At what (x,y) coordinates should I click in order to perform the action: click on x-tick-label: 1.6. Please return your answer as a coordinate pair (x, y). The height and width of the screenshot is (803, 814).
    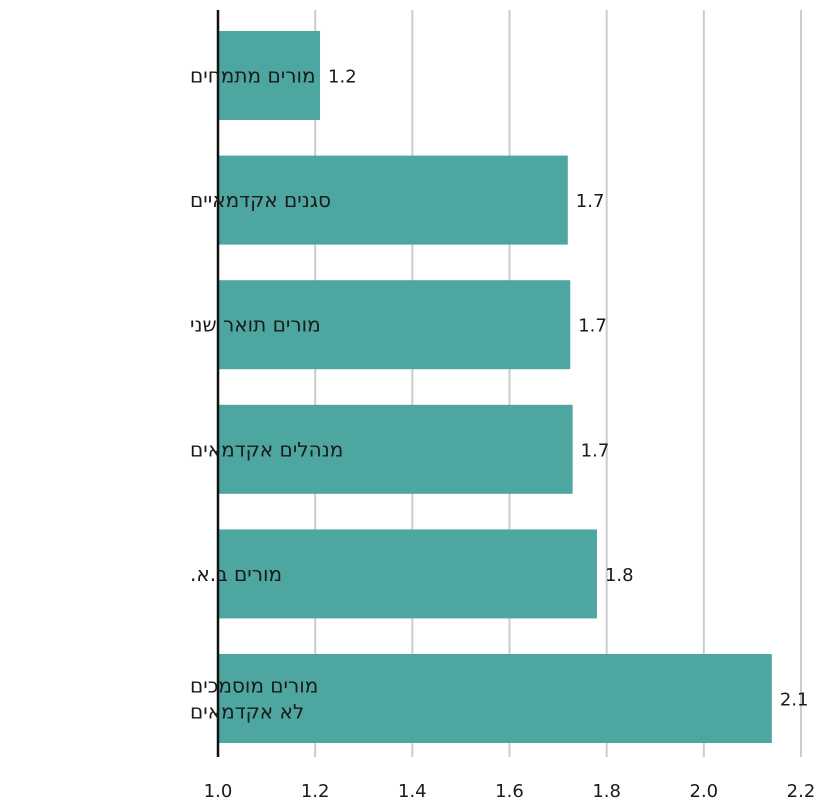
    Looking at the image, I should click on (509, 791).